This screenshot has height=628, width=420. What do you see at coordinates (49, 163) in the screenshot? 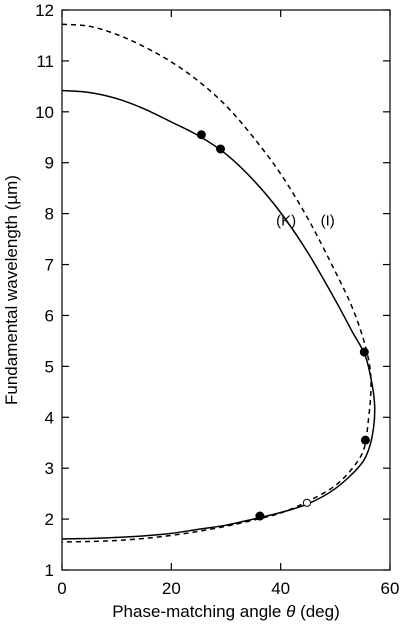
I see `y-tick-label-9: 9` at bounding box center [49, 163].